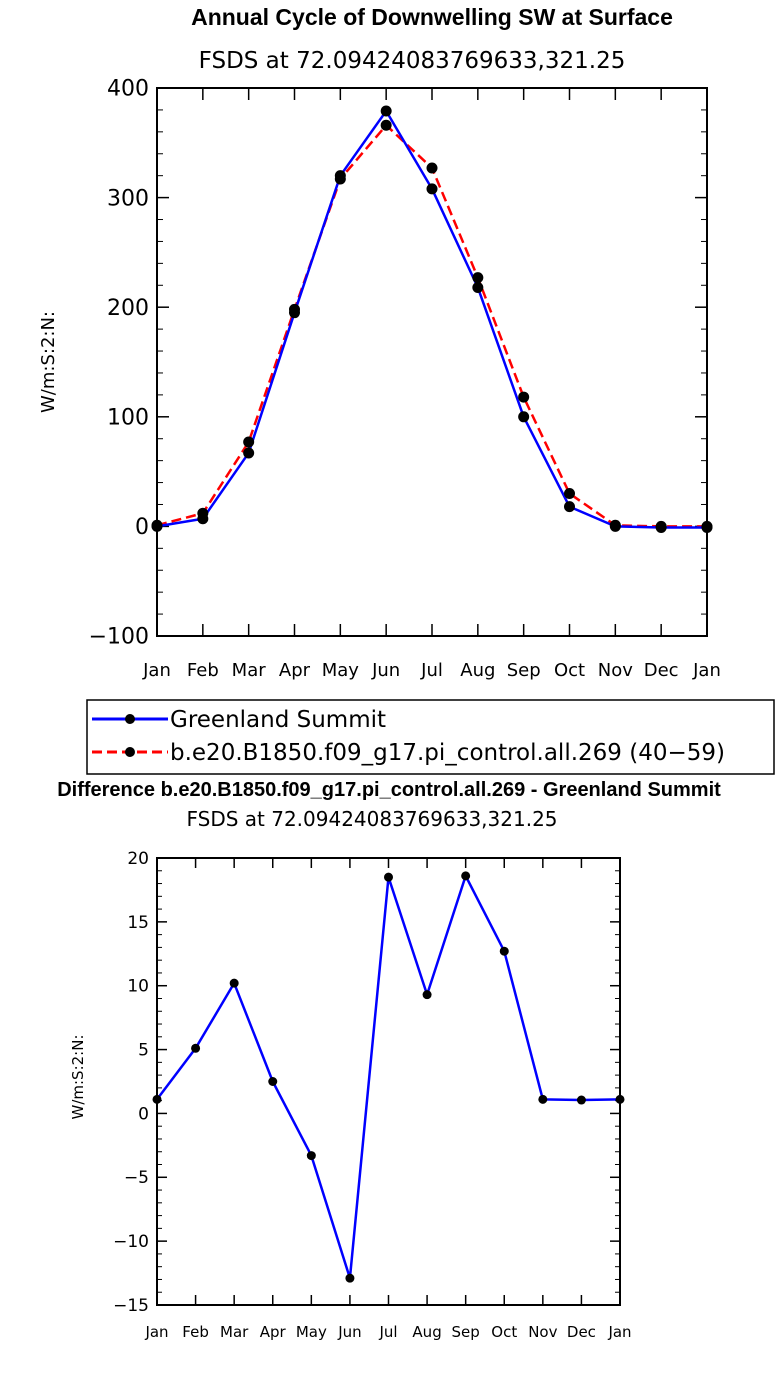  I want to click on chart2-ylabel: W/m:S:2:N:, so click(78, 1077).